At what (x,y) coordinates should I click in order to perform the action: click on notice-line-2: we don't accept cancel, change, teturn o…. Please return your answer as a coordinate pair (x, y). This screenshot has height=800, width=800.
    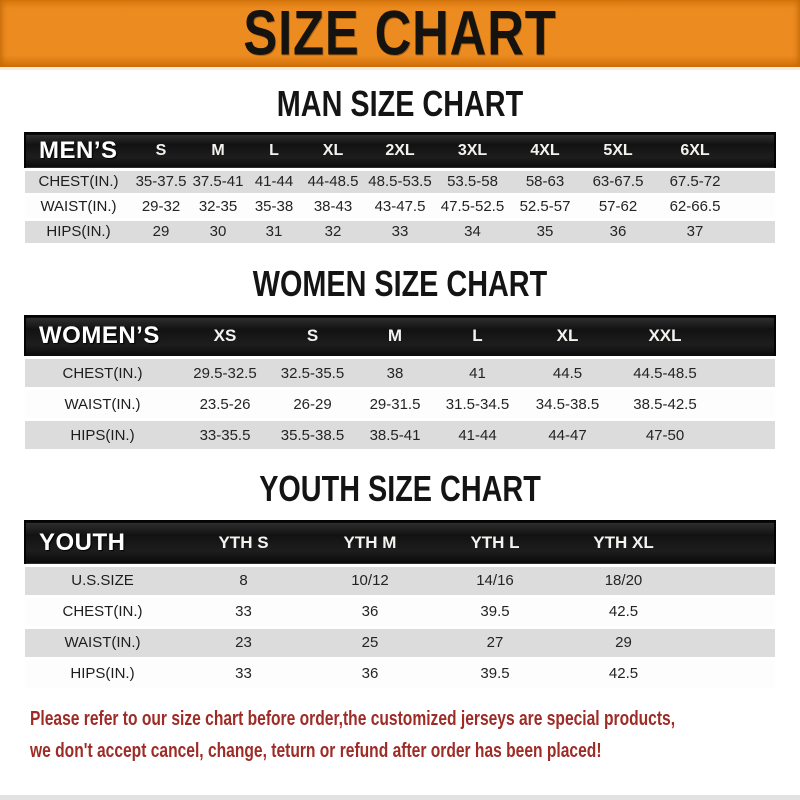
    Looking at the image, I should click on (316, 750).